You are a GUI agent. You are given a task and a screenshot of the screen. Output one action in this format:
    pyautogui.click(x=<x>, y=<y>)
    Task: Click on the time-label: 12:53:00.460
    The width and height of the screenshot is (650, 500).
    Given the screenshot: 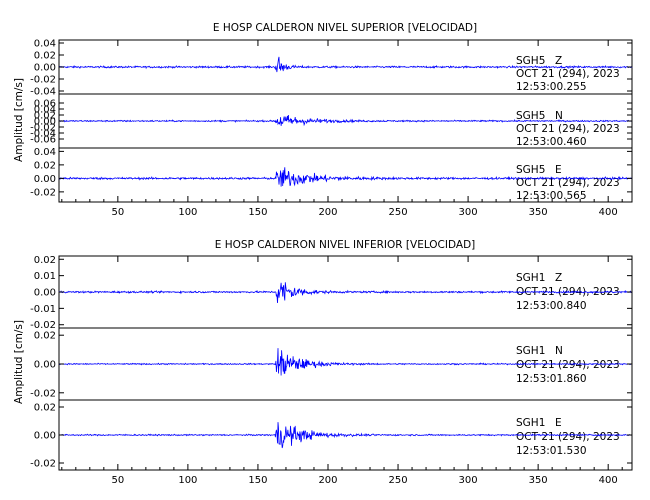 What is the action you would take?
    pyautogui.click(x=551, y=142)
    